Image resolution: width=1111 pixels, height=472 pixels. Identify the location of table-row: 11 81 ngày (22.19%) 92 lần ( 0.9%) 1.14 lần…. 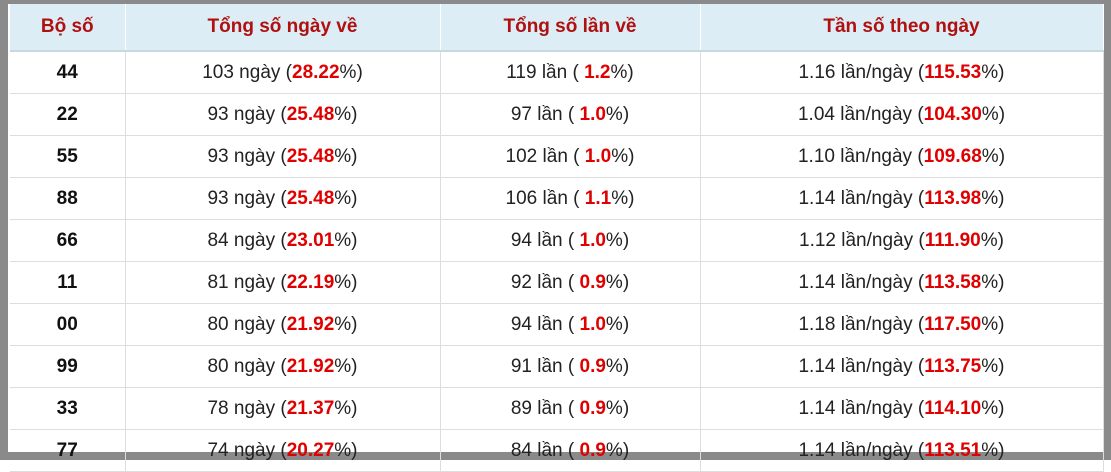
(557, 282).